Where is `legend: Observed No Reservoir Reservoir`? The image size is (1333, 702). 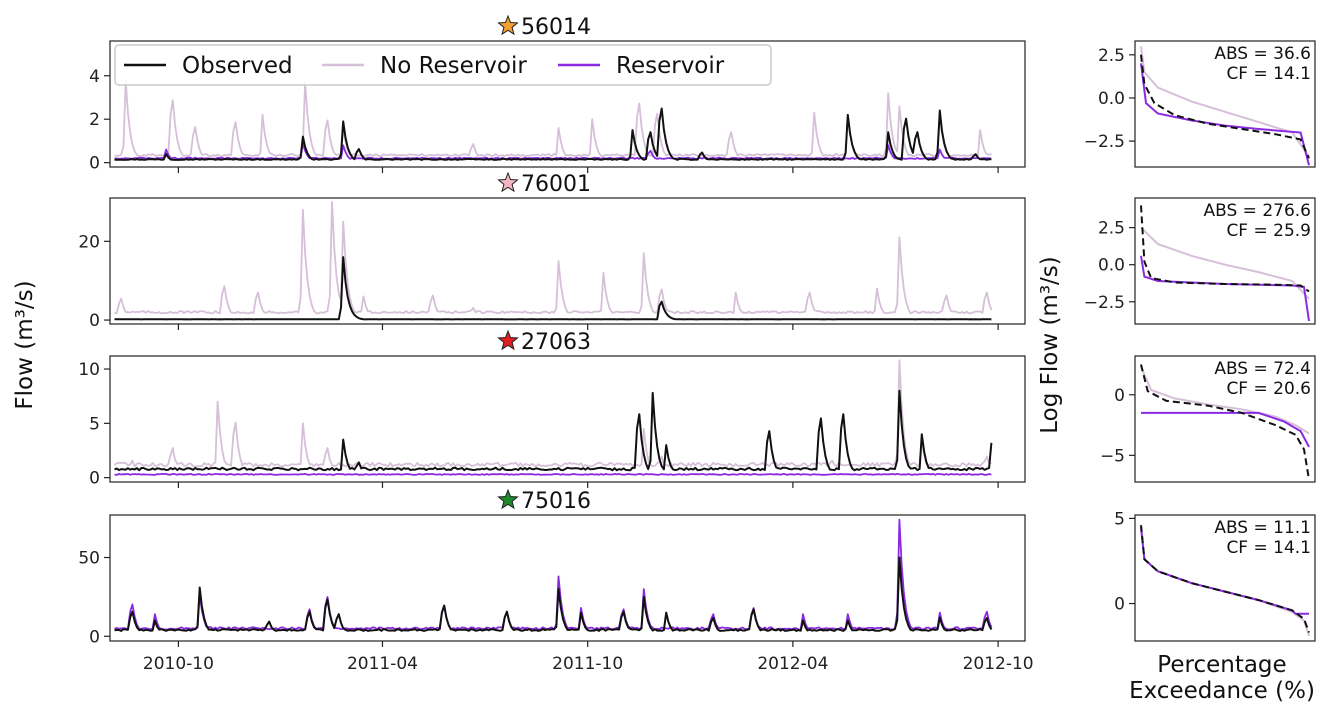
legend: Observed No Reservoir Reservoir is located at coordinates (443, 65).